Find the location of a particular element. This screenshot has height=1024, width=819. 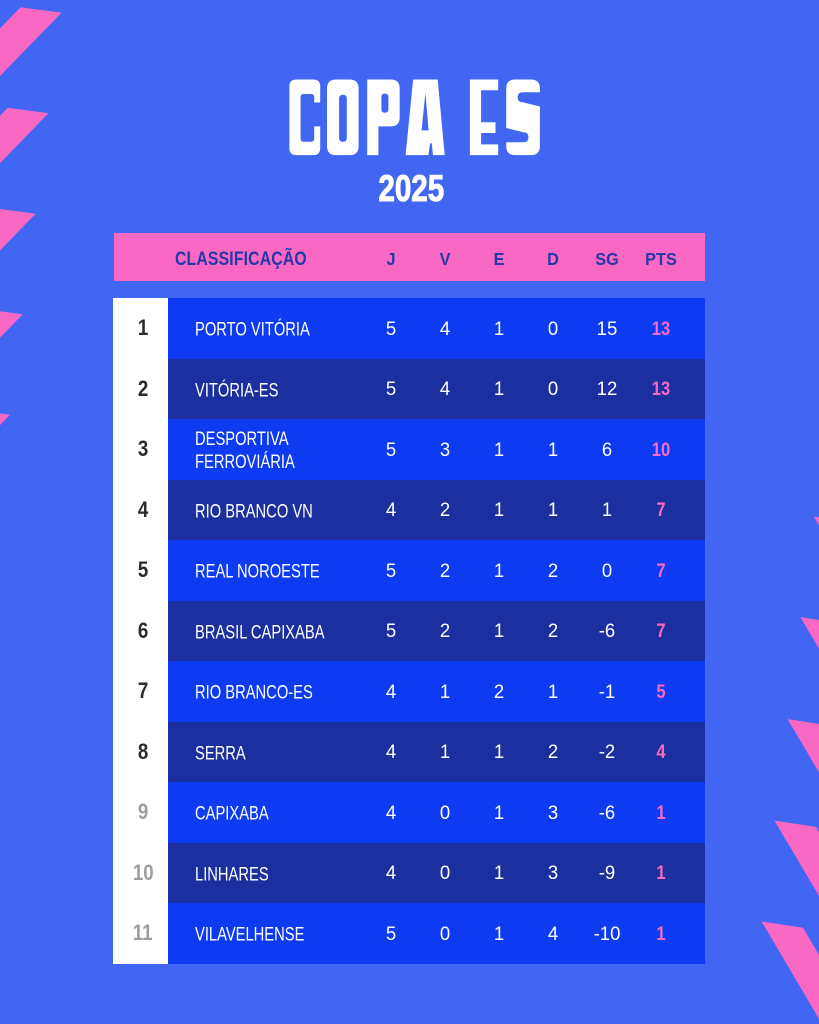

svg-text: 2025 is located at coordinates (411, 189).